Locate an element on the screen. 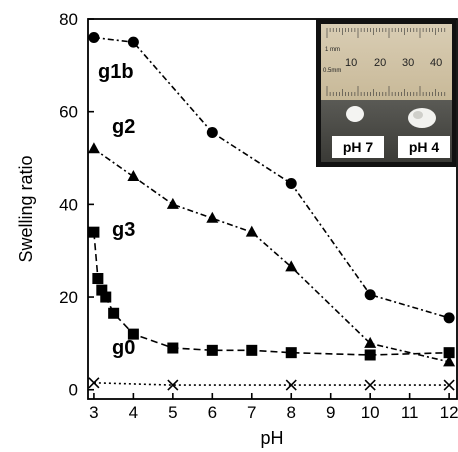 This screenshot has width=458, height=452. gel-sample-ph4 is located at coordinates (422, 118).